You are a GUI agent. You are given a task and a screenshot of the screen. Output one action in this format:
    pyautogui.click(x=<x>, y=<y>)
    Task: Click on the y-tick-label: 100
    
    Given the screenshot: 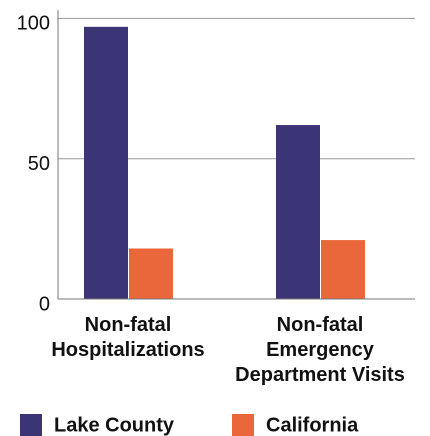 What is the action you would take?
    pyautogui.click(x=33, y=24)
    